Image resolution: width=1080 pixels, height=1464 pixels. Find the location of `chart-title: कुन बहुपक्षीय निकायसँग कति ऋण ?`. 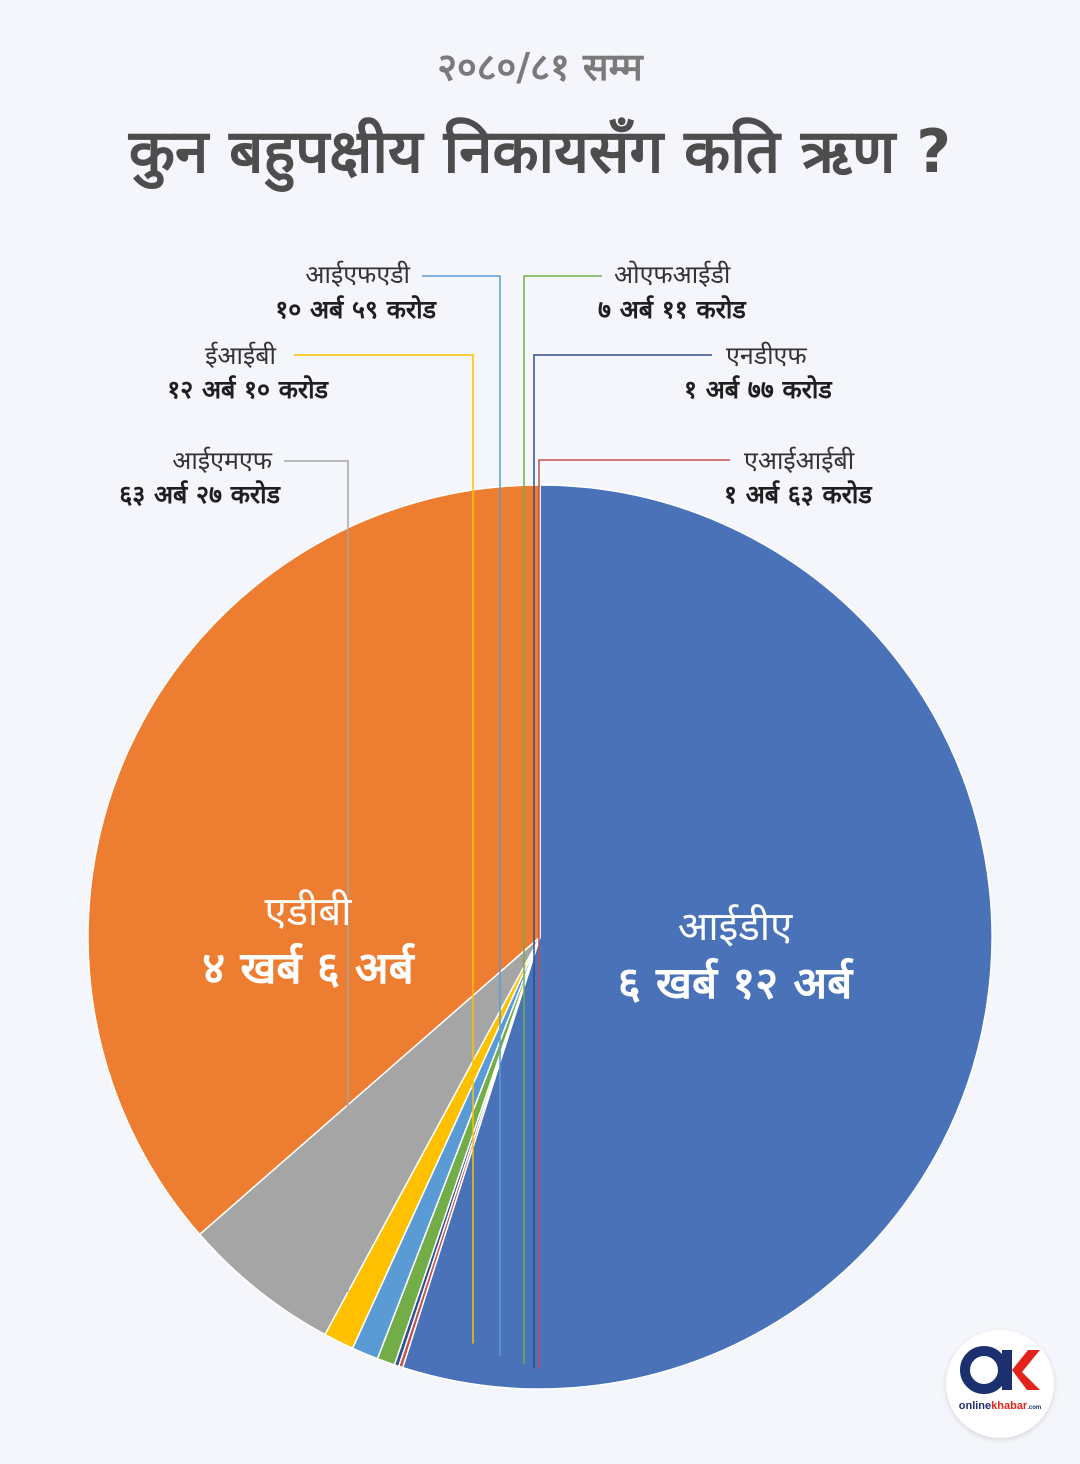

chart-title: कुन बहुपक्षीय निकायसँग कति ऋण ? is located at coordinates (540, 152).